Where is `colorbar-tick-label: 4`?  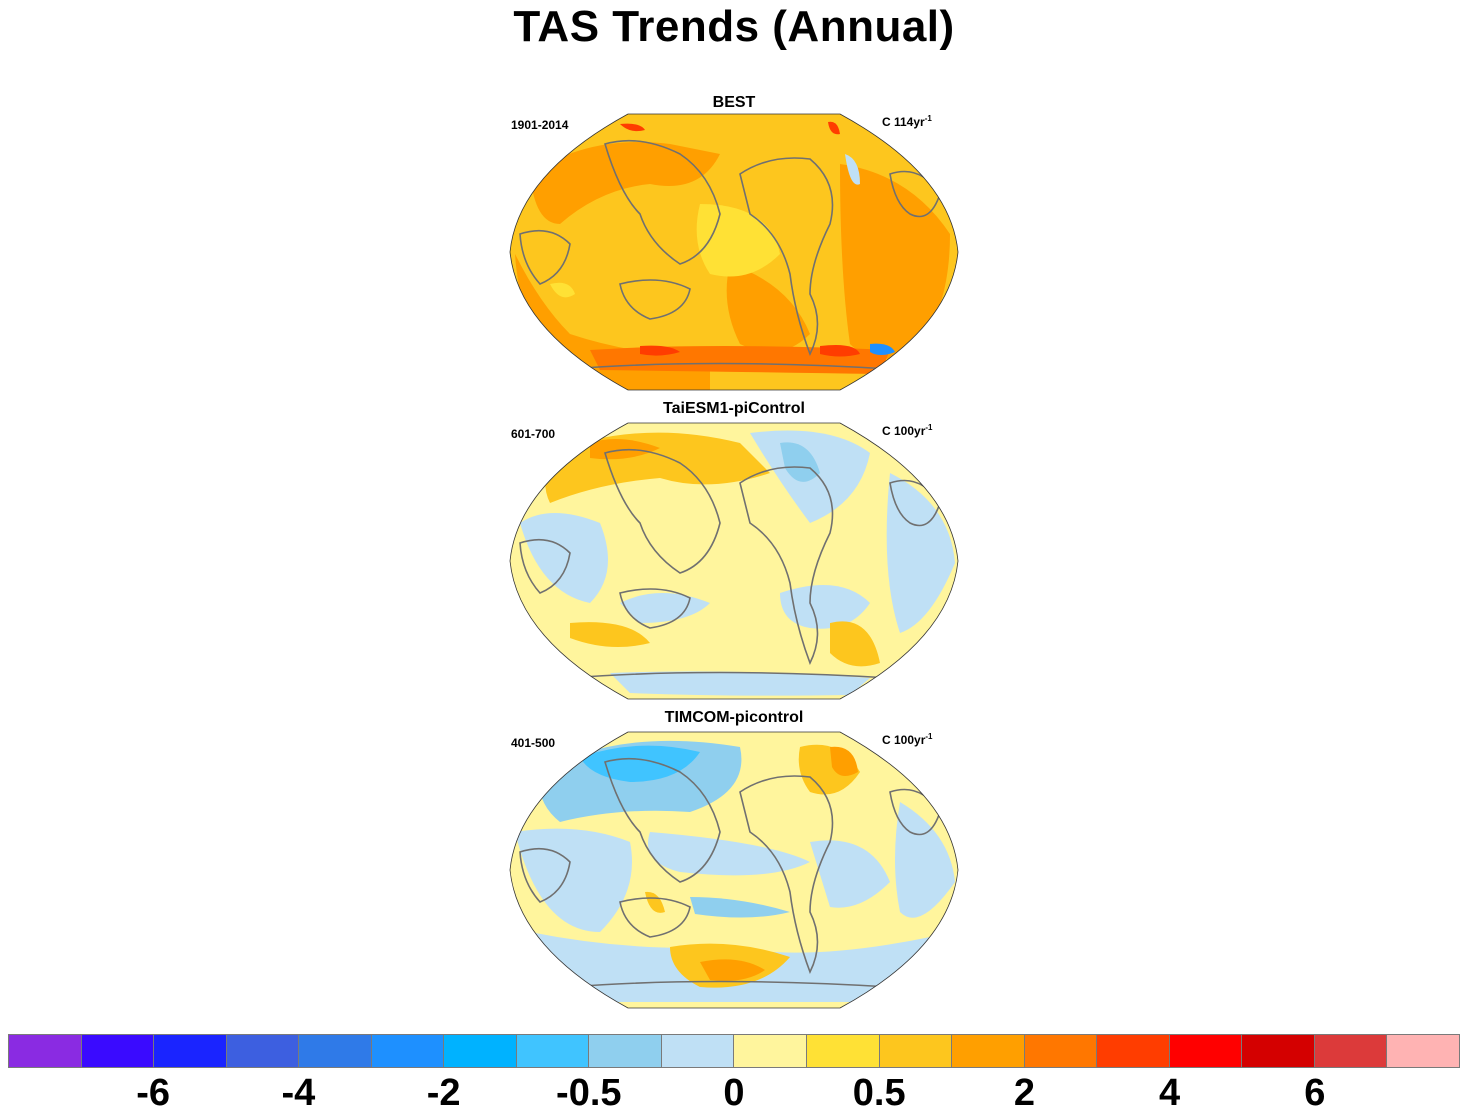 colorbar-tick-label: 4 is located at coordinates (1170, 1093).